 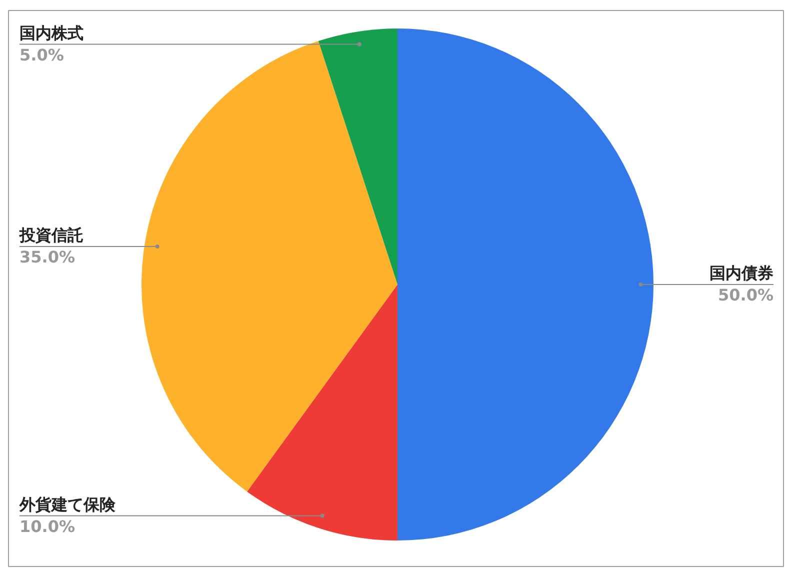 I want to click on data-label: 50.0%, so click(x=746, y=295).